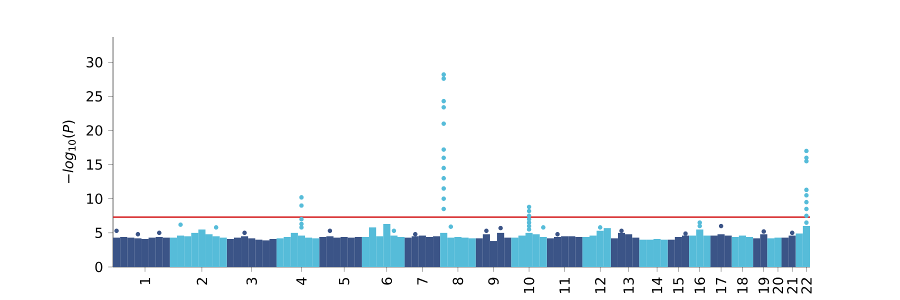  What do you see at coordinates (778, 286) in the screenshot?
I see `x-tick-label: 20` at bounding box center [778, 286].